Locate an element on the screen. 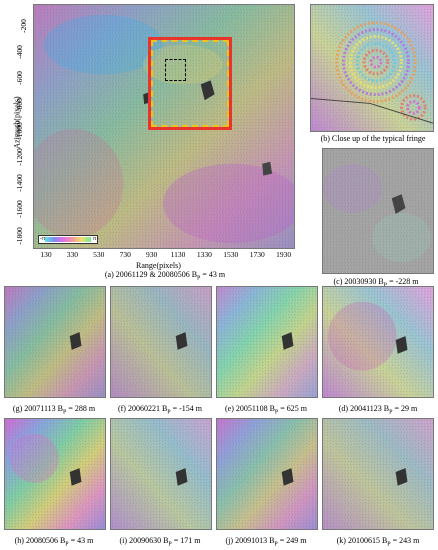  caption-e: (e) 20051108 BP = 625 m is located at coordinates (266, 410).